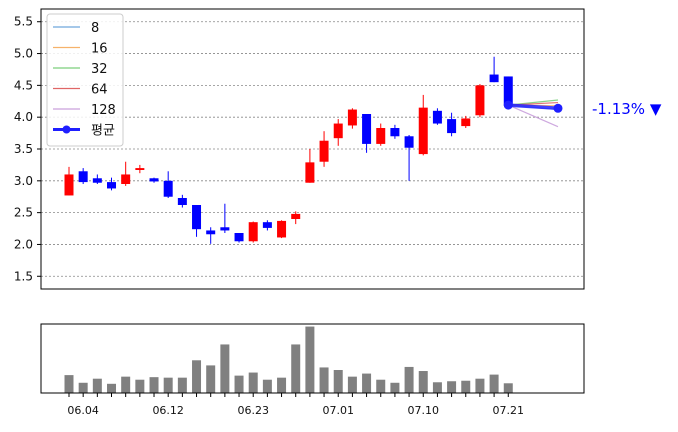  I want to click on legend-label: 128, so click(103, 110).